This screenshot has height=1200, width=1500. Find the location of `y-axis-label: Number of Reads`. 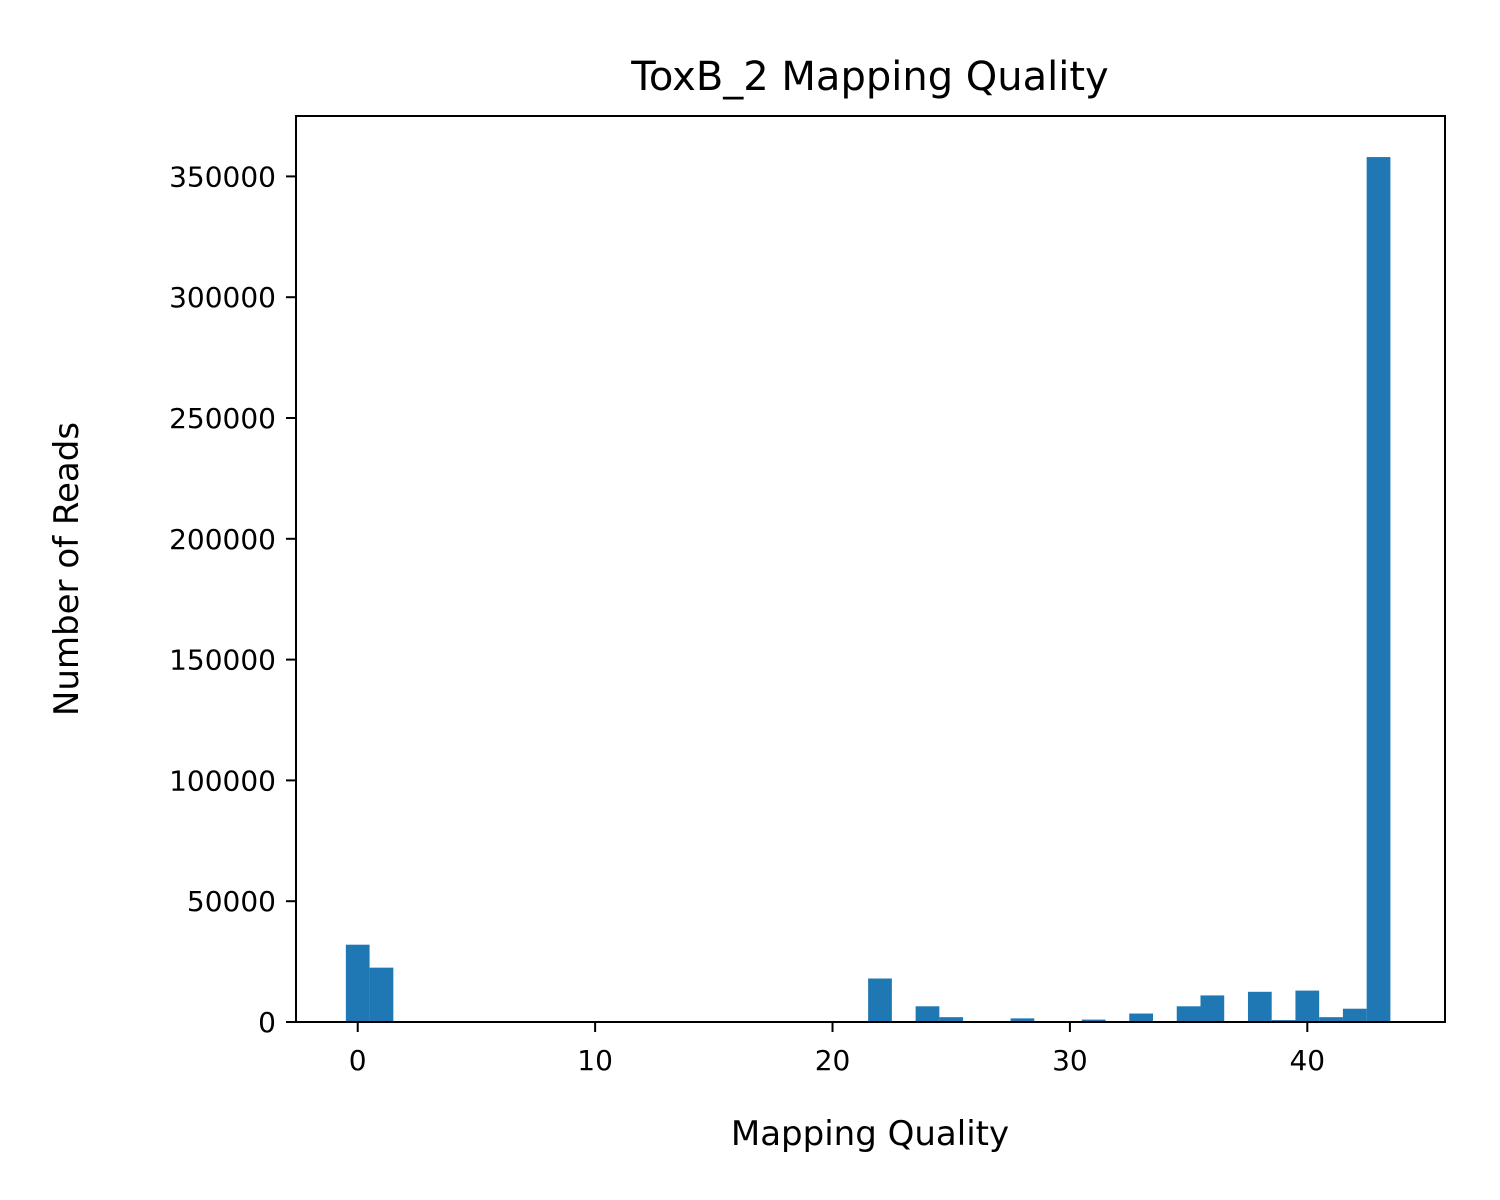

y-axis-label: Number of Reads is located at coordinates (67, 569).